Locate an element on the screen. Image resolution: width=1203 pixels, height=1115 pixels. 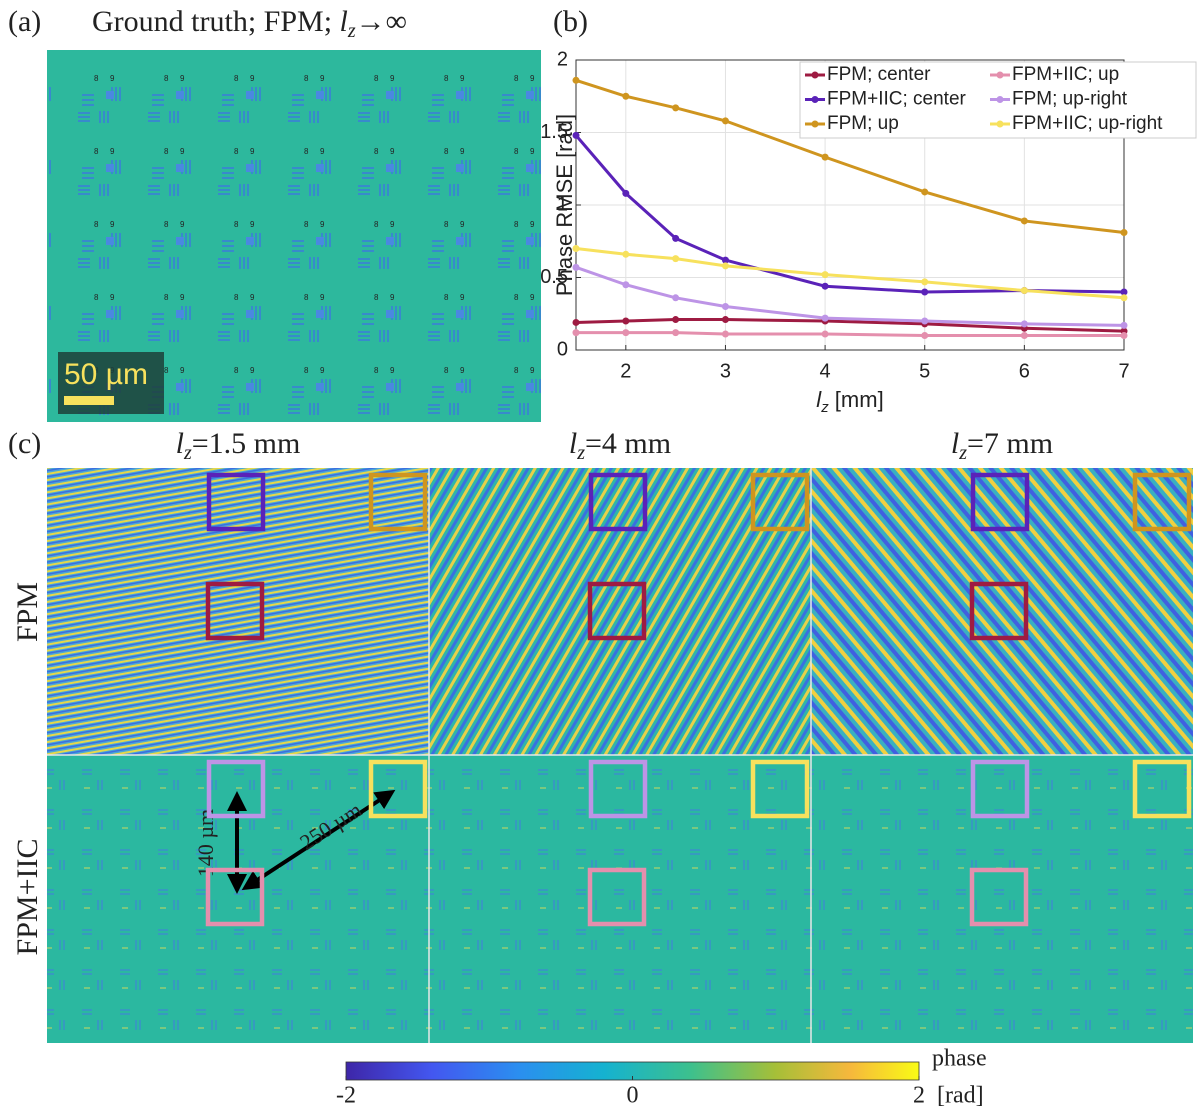
row-label: FPM is located at coordinates (27, 612).